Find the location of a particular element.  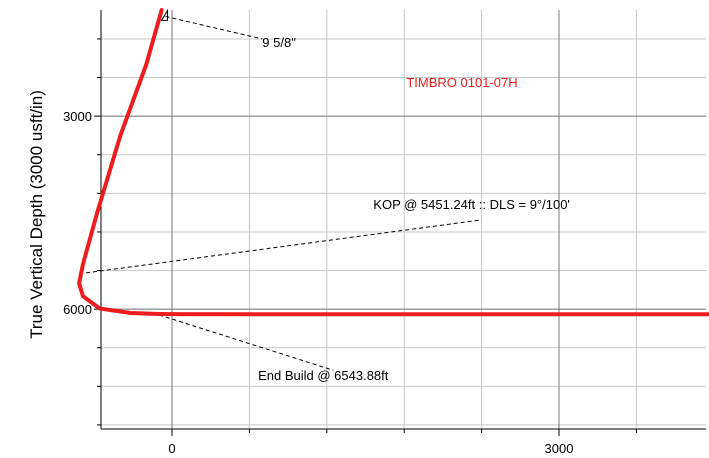

casing-marker is located at coordinates (164, 14).